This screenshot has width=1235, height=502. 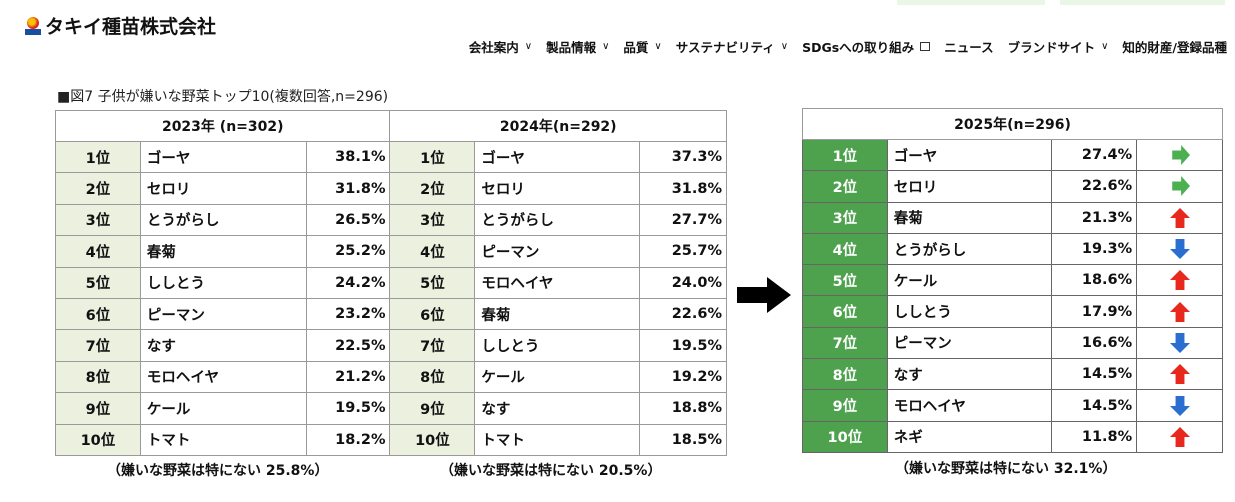 What do you see at coordinates (969, 186) in the screenshot?
I see `vegetable-cell: セロリ` at bounding box center [969, 186].